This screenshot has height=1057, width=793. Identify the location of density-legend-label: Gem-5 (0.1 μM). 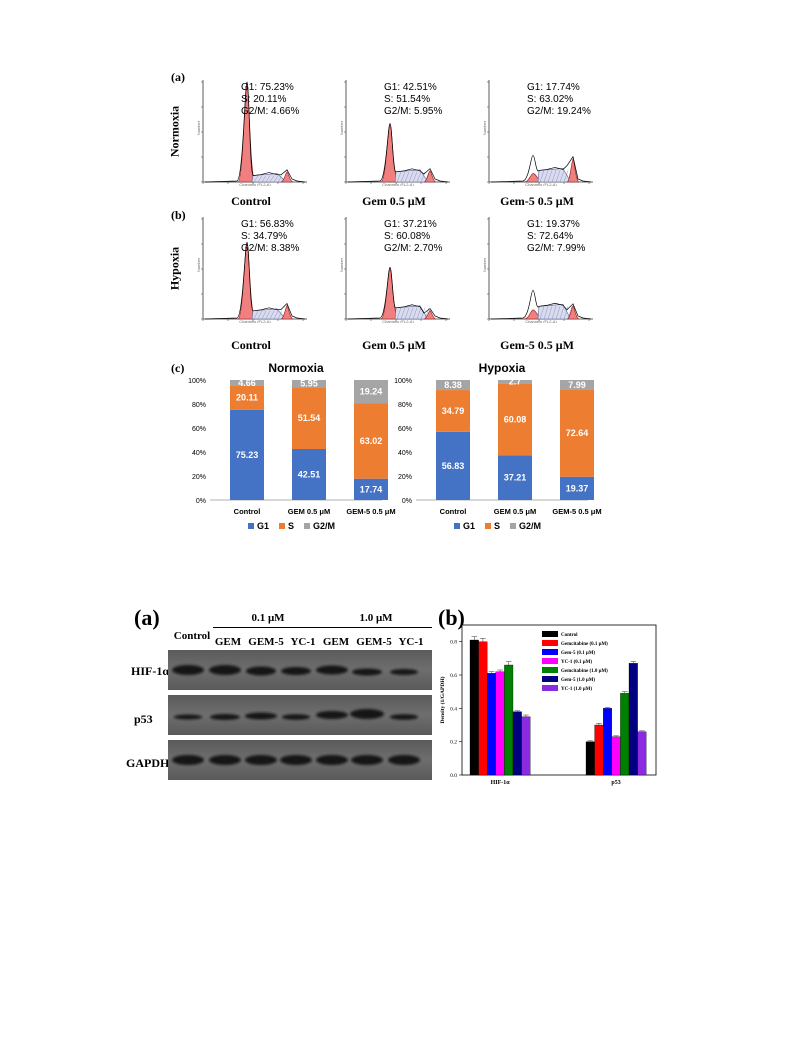
(578, 653).